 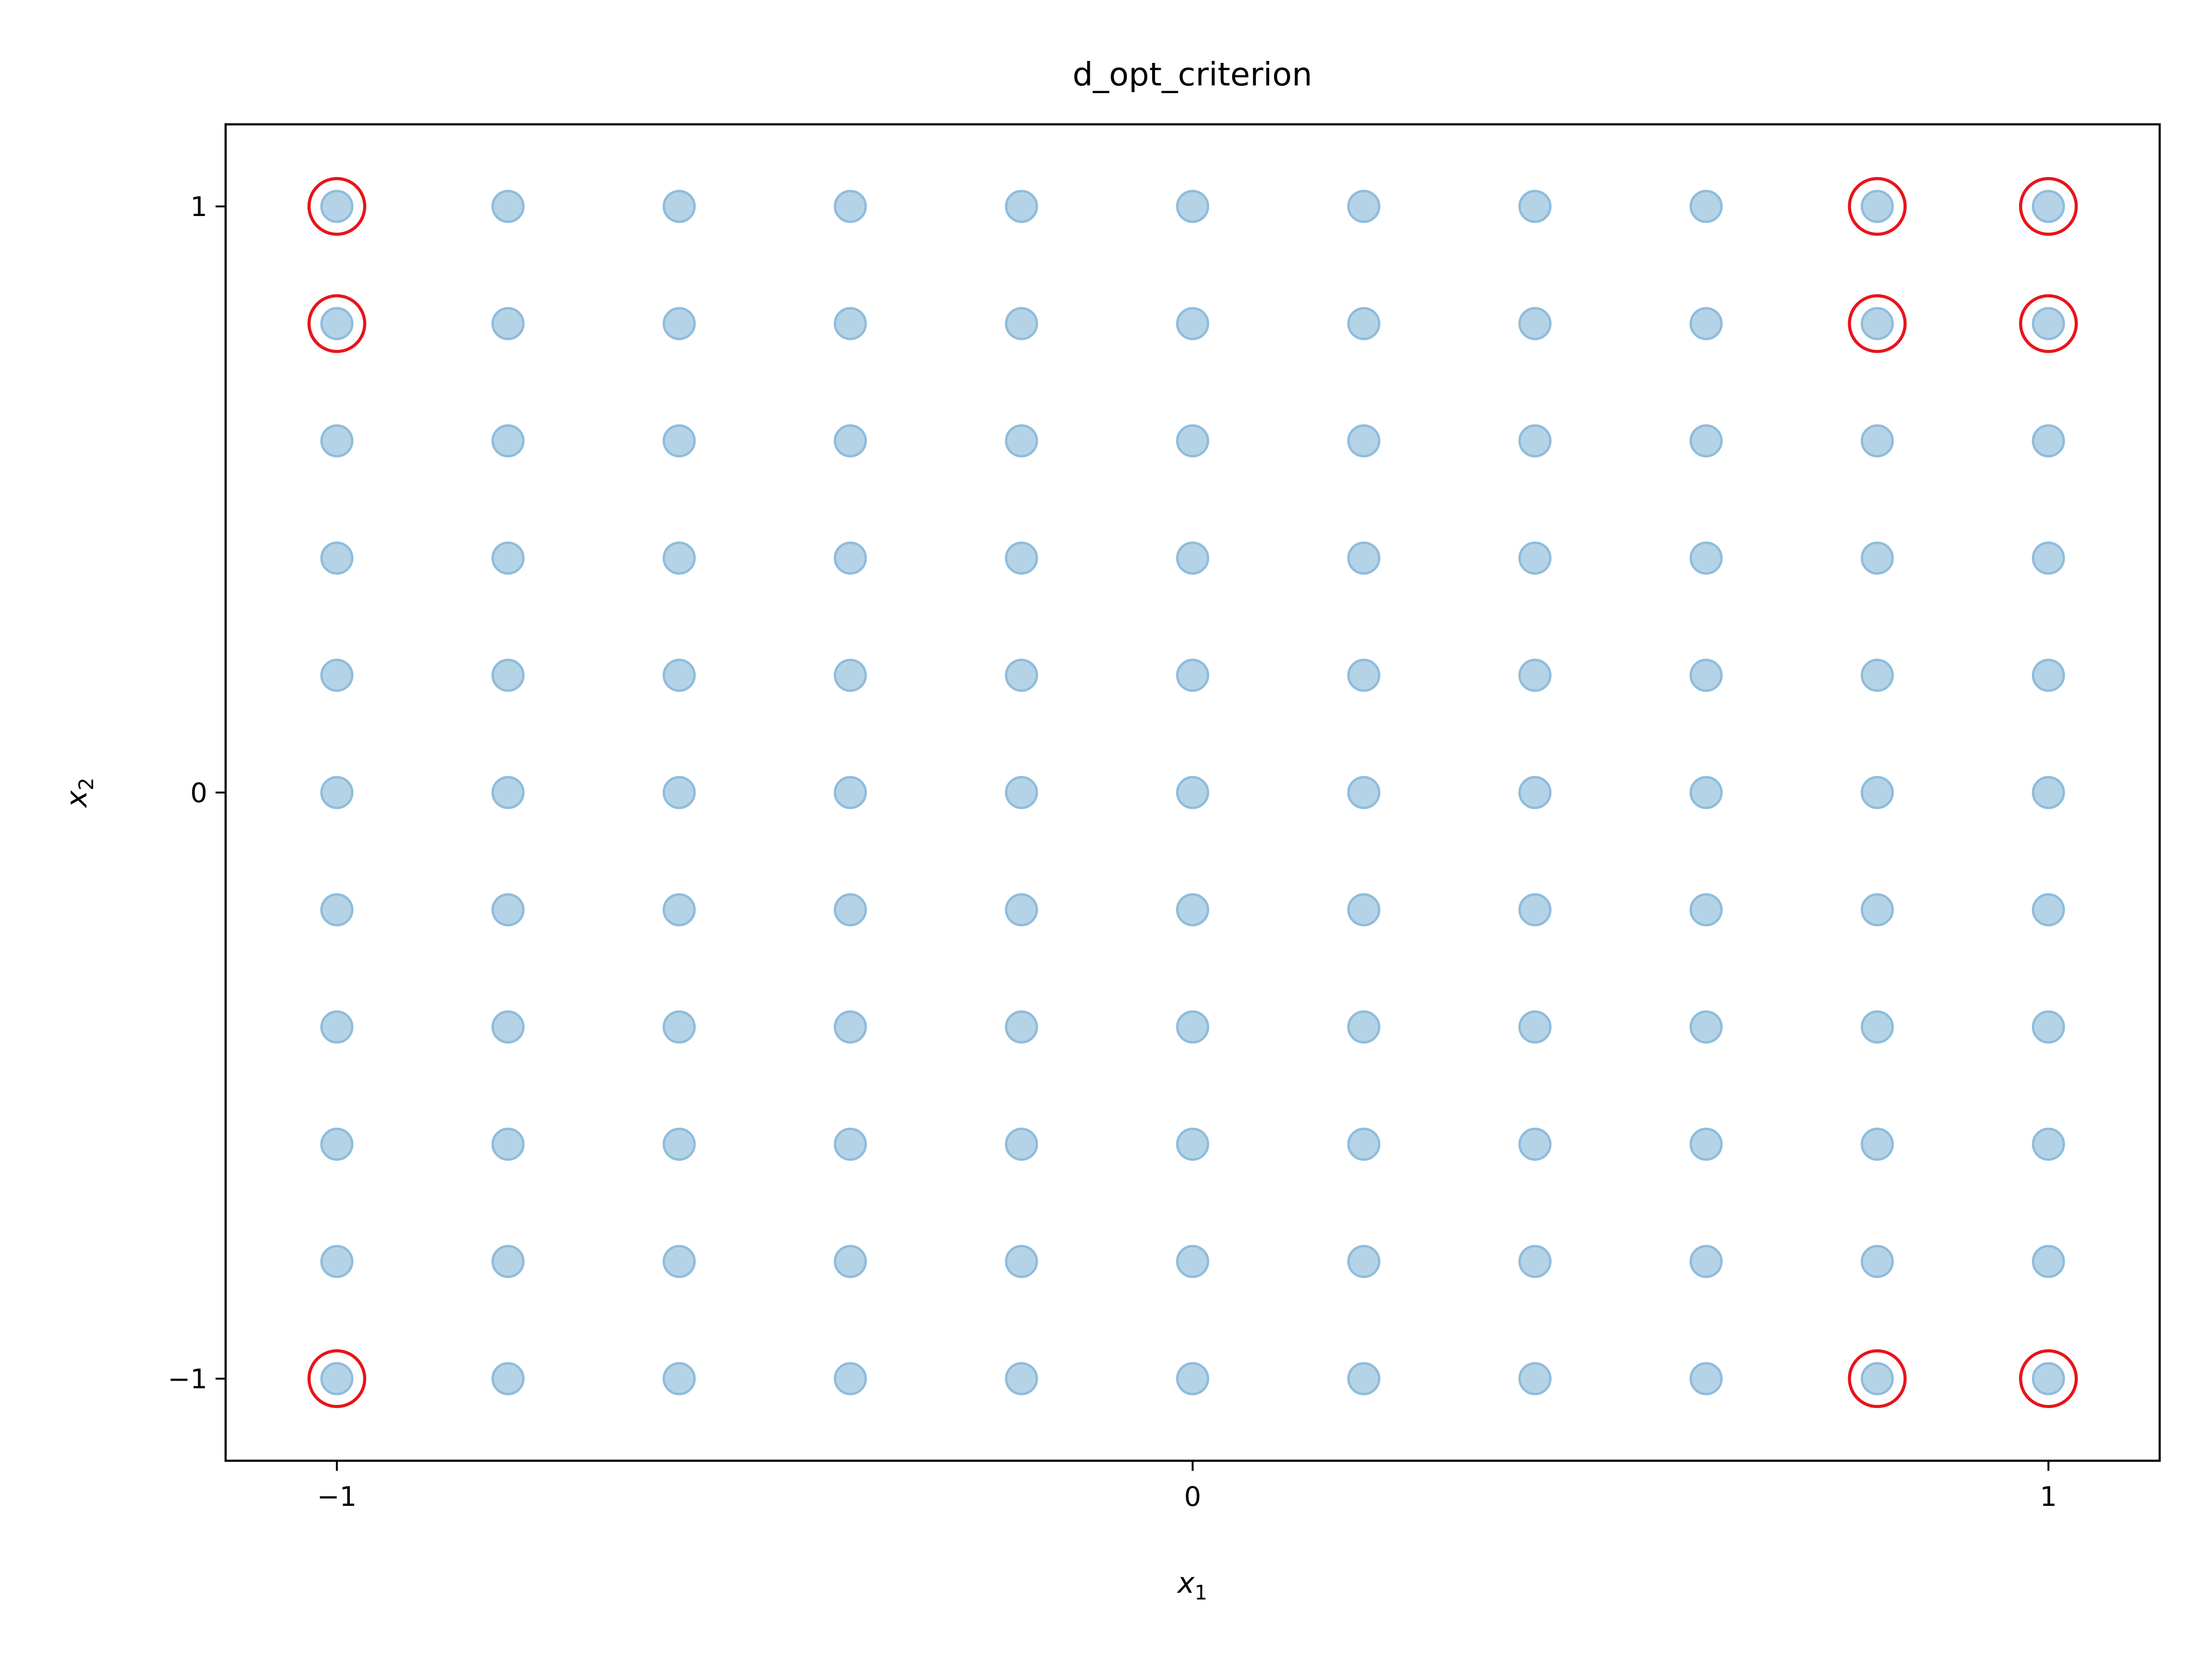 I want to click on candidate-point-0p2-0p8, so click(x=1364, y=323).